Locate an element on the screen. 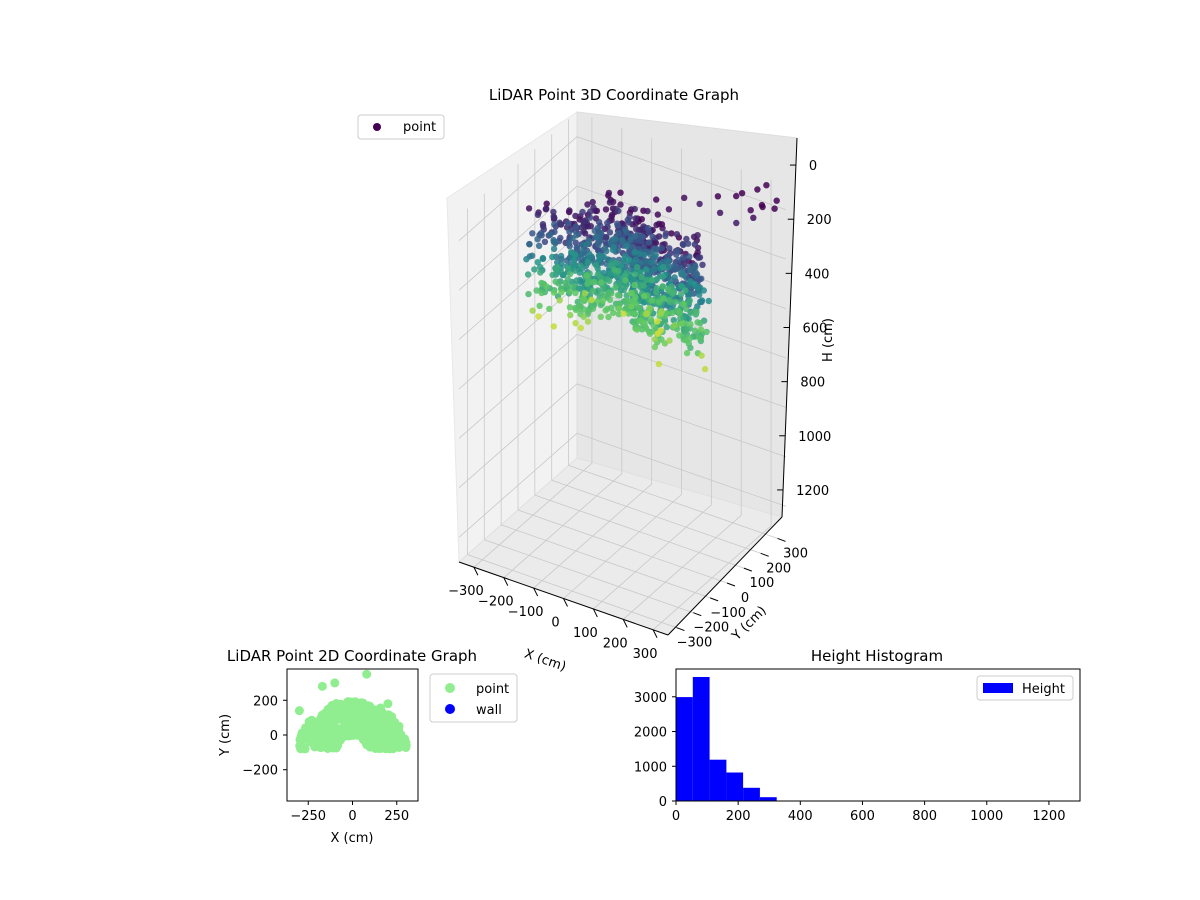 The height and width of the screenshot is (900, 1200). x-tick-label-histogram: 200 is located at coordinates (738, 816).